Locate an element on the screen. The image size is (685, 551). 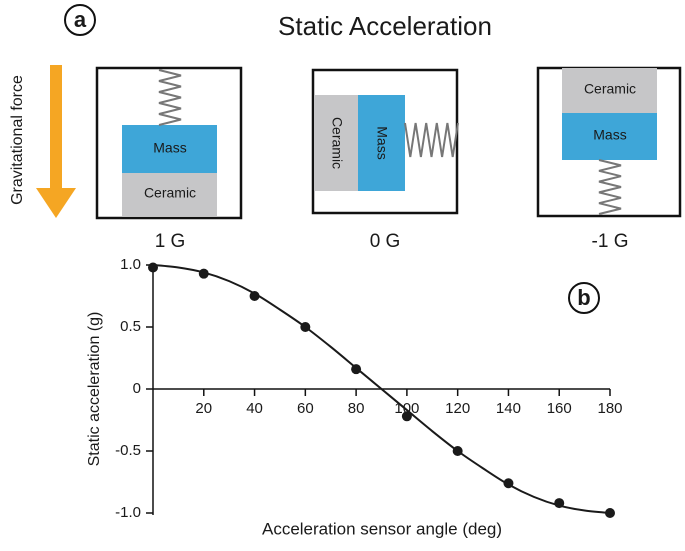
panel-label: b is located at coordinates (583, 297).